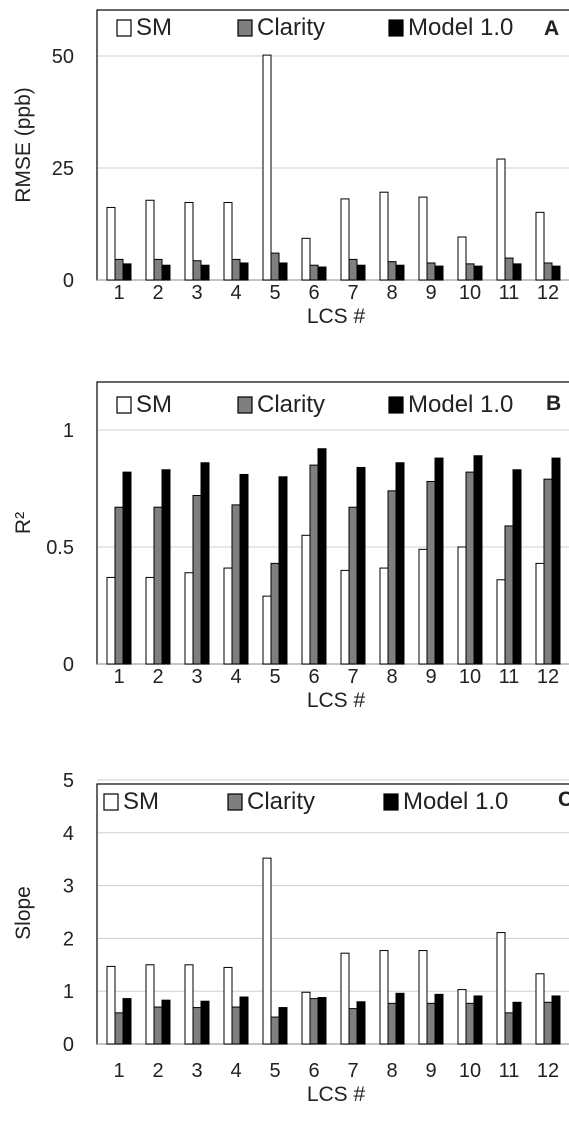 This screenshot has height=1122, width=569. I want to click on y-tick-label: 3, so click(68, 887).